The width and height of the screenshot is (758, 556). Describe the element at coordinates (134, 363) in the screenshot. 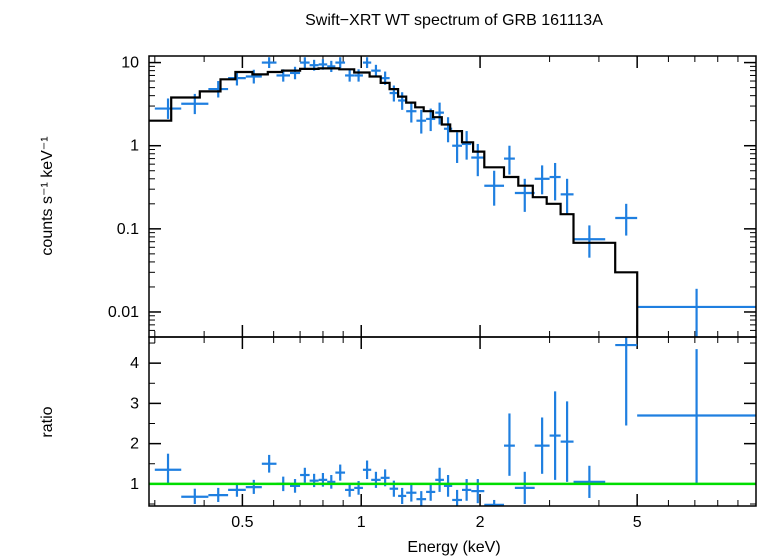

I see `bottom-y-tick-label: 4` at that location.